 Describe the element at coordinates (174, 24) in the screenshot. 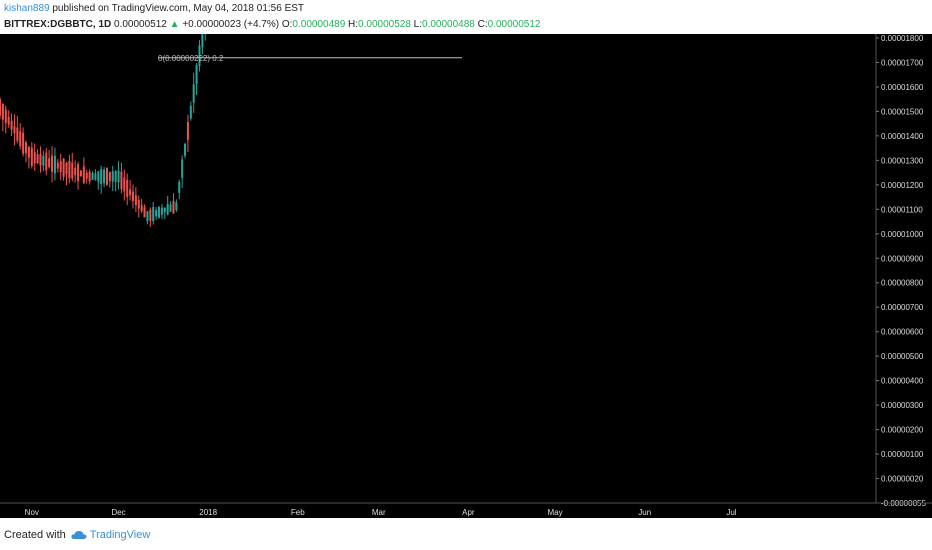

I see `change-up-icon: ▲` at that location.